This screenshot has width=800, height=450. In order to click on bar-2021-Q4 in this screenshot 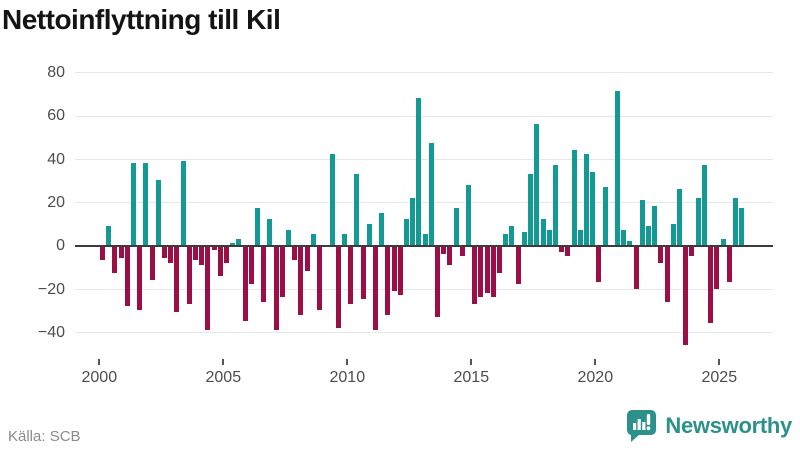, I will do `click(642, 222)`.